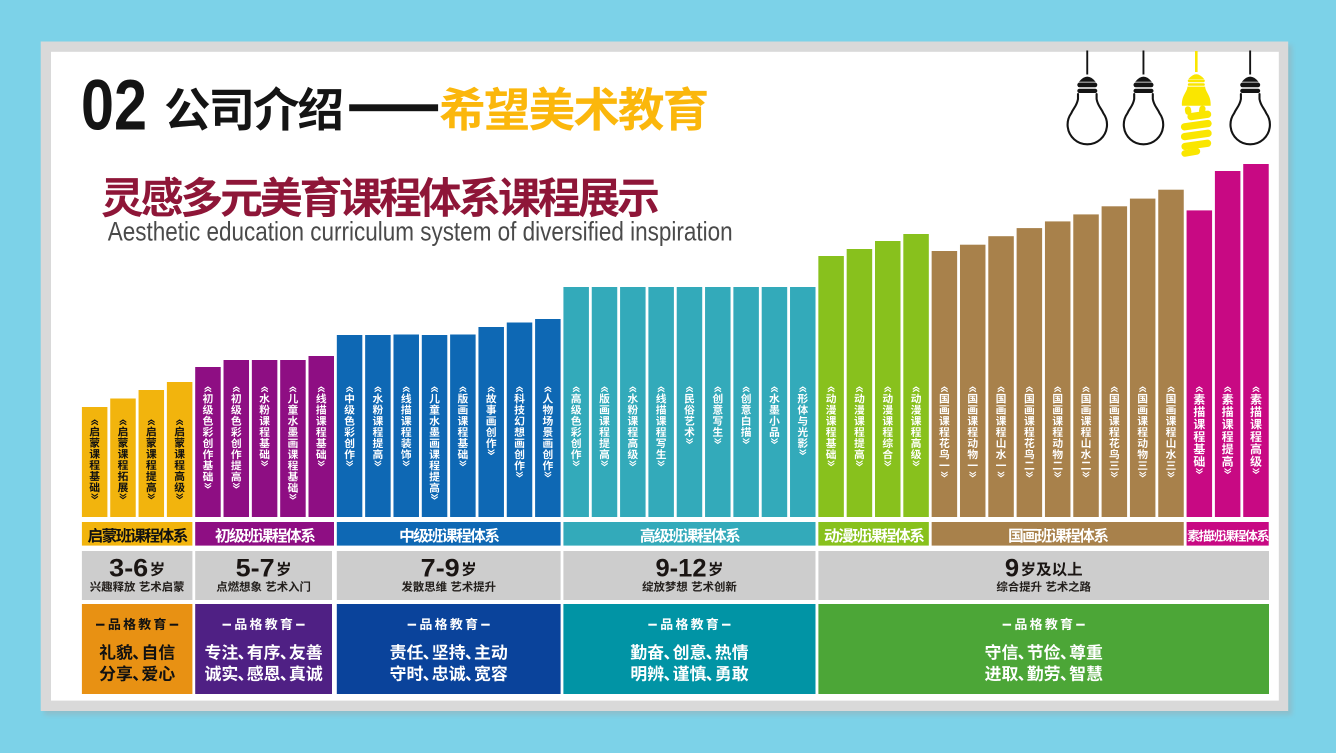 This screenshot has height=753, width=1336. Describe the element at coordinates (114, 105) in the screenshot. I see `svg-text: 02` at that location.